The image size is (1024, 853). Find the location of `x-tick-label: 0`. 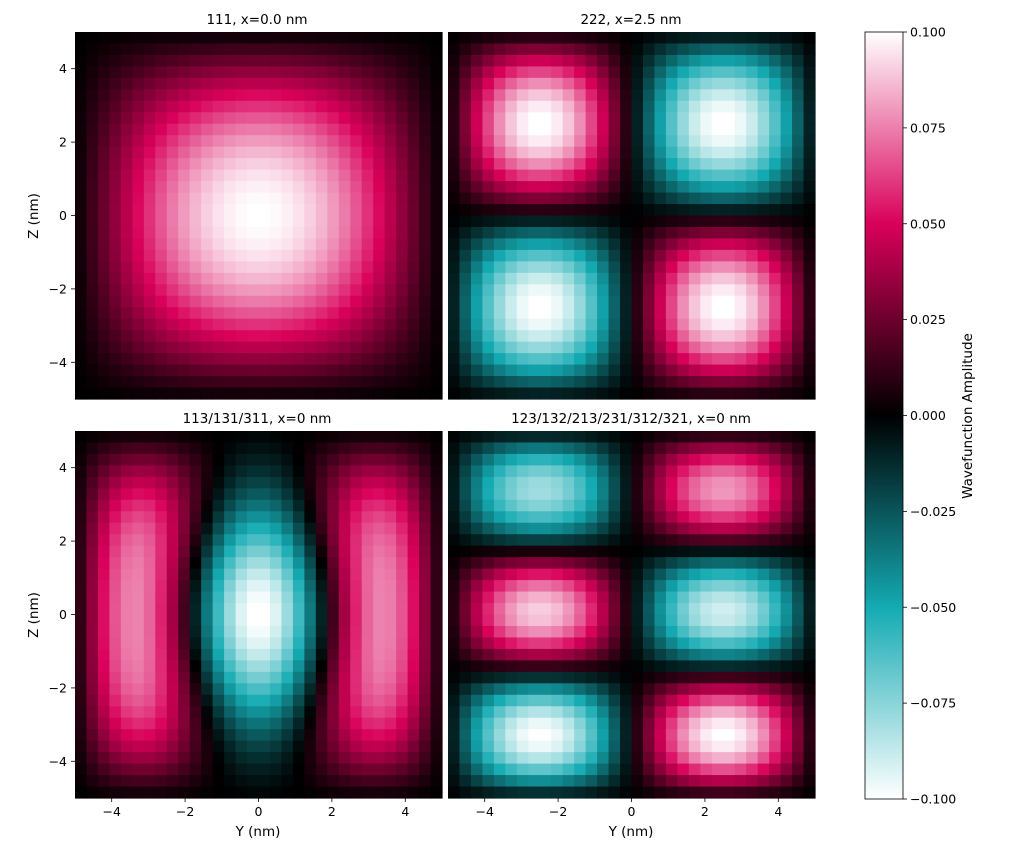

x-tick-label: 0 is located at coordinates (632, 811).